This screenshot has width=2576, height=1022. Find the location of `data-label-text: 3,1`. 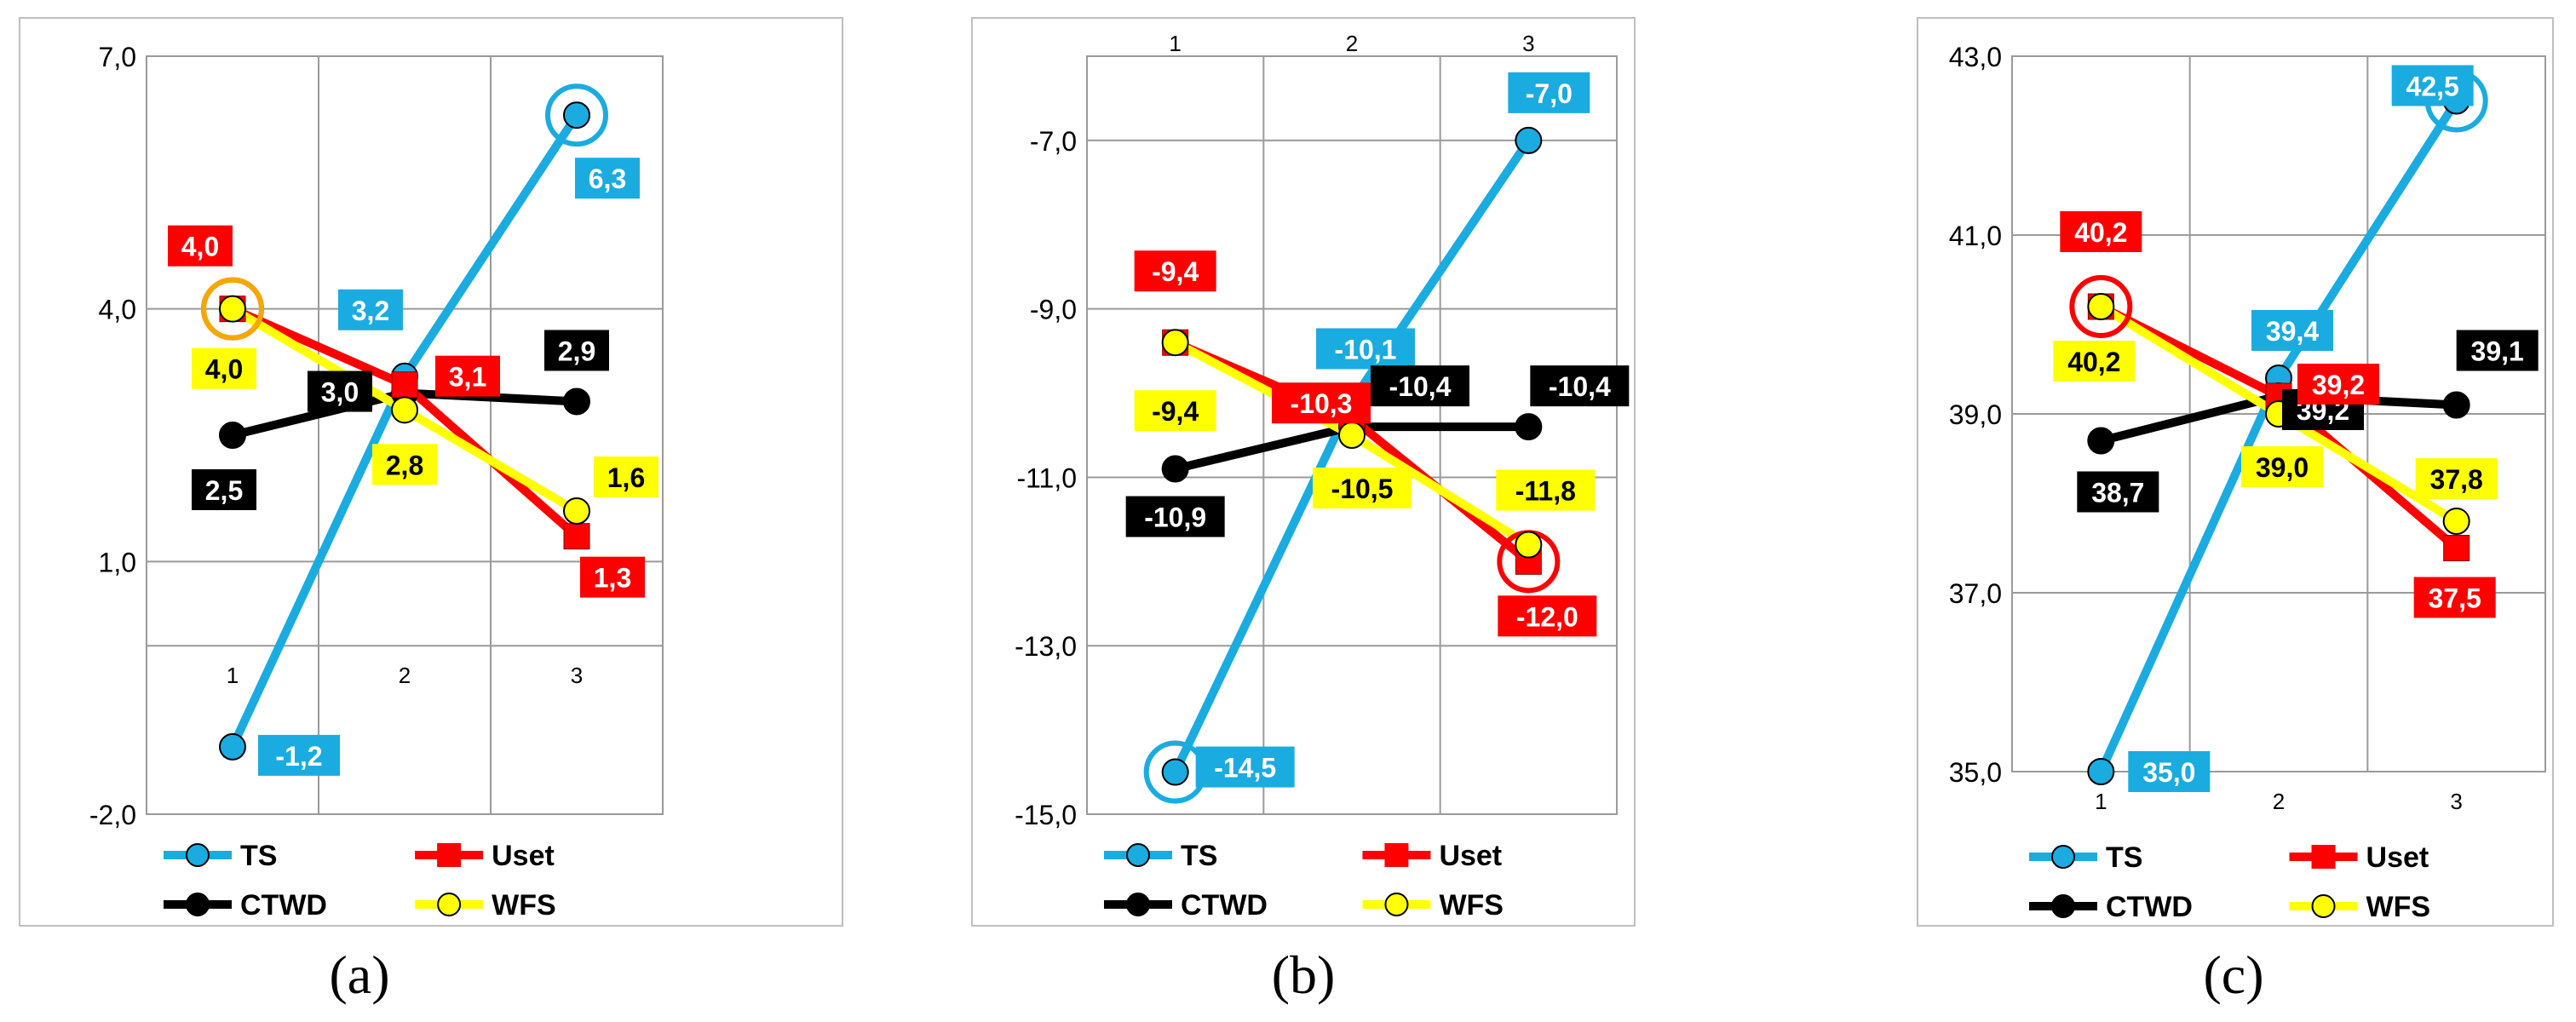

data-label-text: 3,1 is located at coordinates (468, 377).